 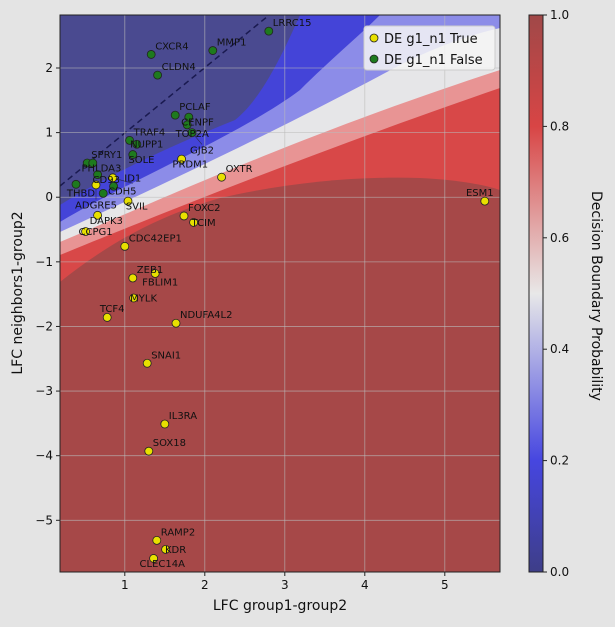 I want to click on point-label: ID1, so click(x=132, y=178).